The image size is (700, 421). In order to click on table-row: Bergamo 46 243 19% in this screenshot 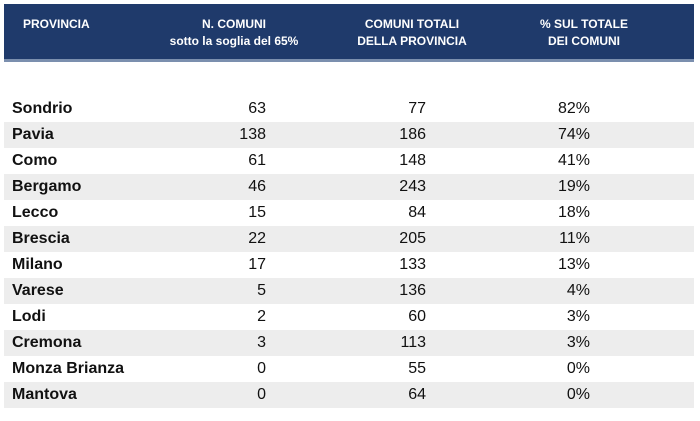, I will do `click(349, 187)`.